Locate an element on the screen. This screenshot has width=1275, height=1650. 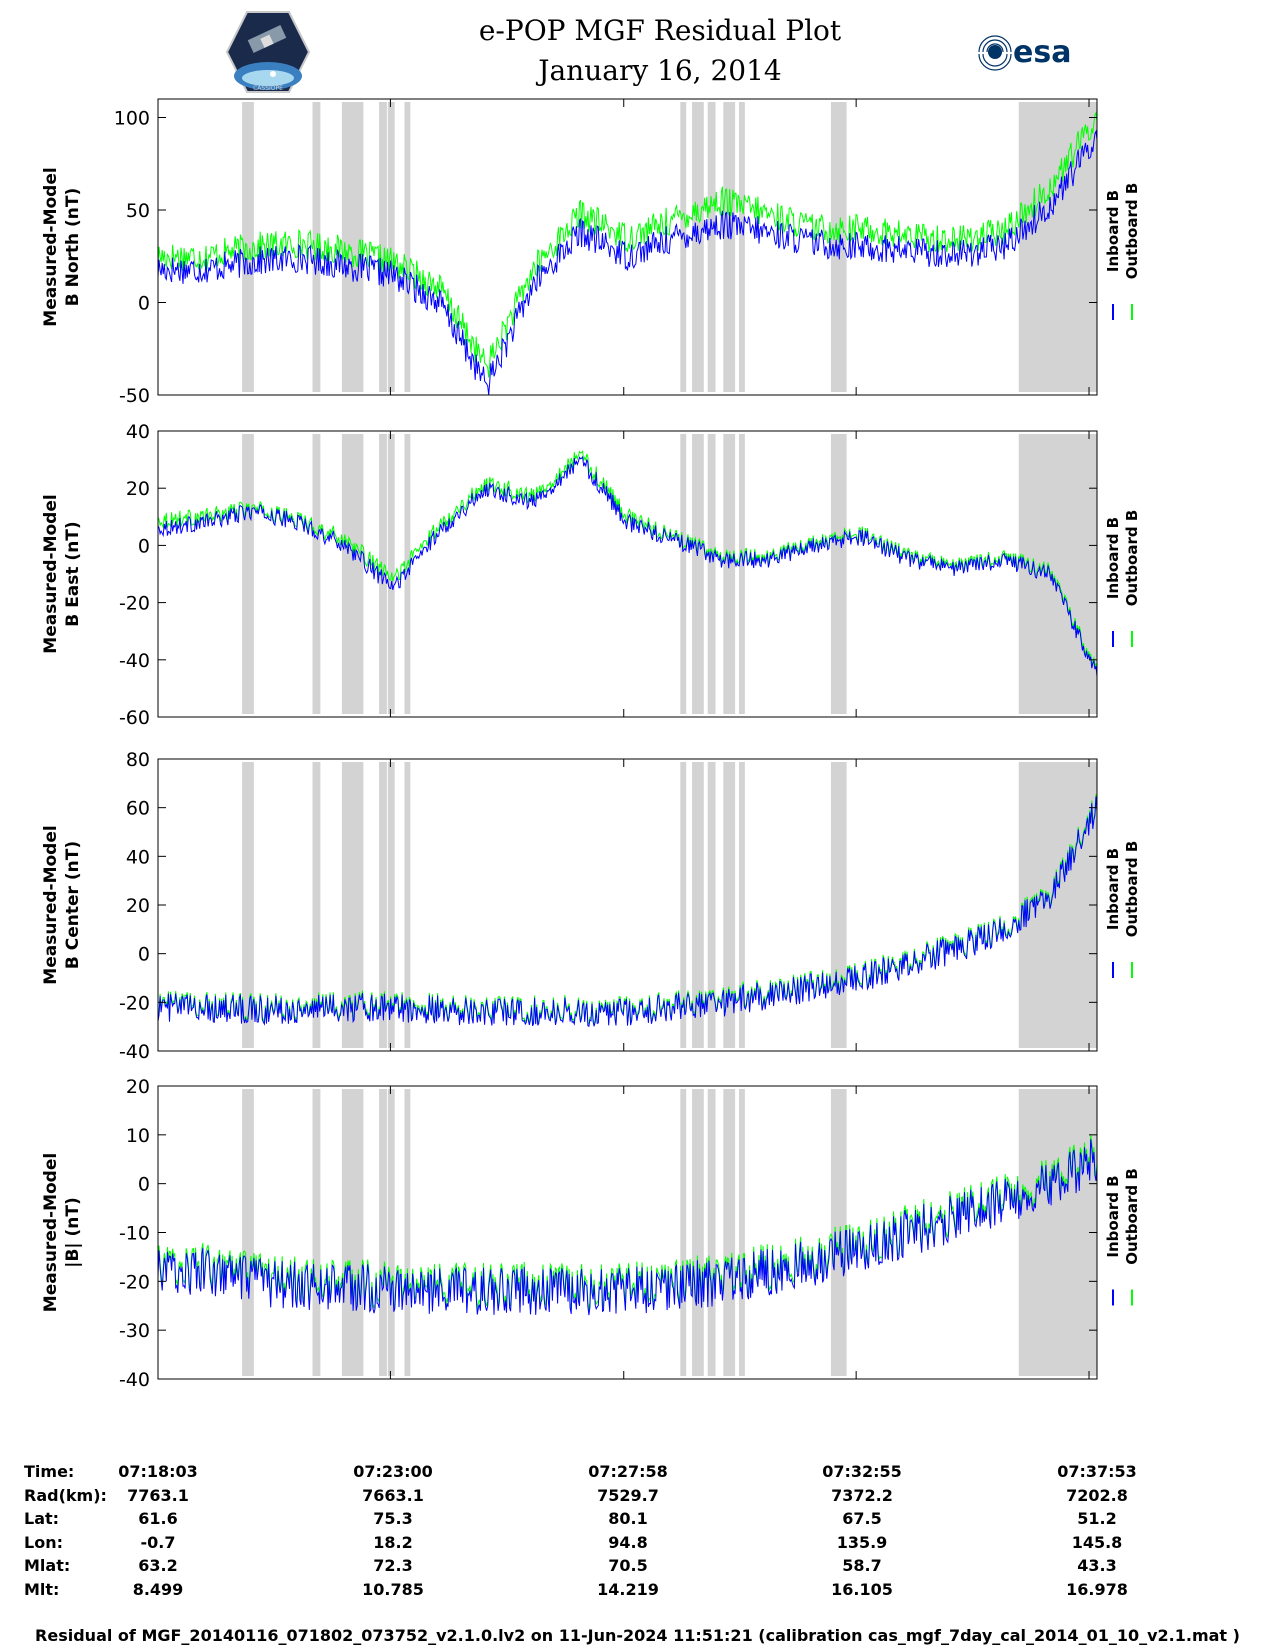
orbit-row-value: 7372.2 is located at coordinates (862, 1495).